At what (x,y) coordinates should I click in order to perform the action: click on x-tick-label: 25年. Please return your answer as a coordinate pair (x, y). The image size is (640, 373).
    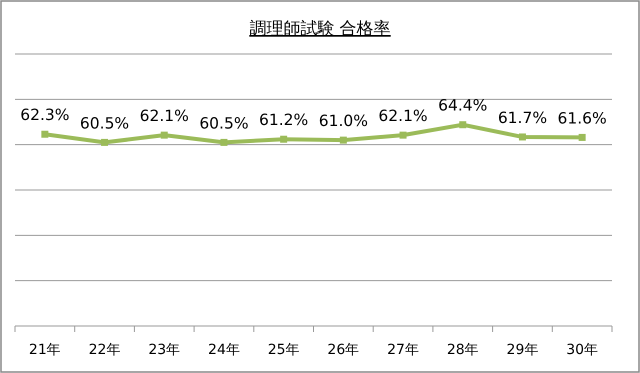
    Looking at the image, I should click on (284, 350).